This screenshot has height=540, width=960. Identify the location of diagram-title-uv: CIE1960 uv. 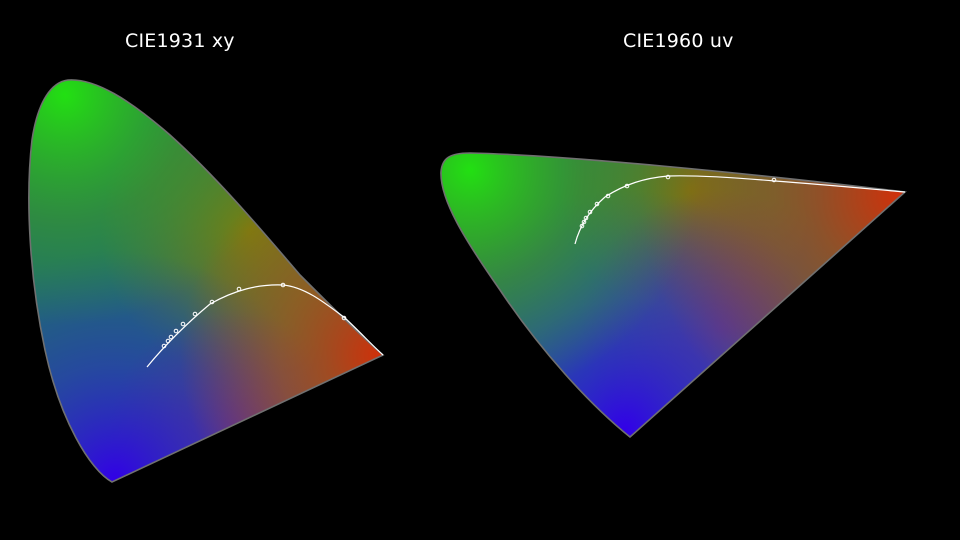
(678, 41).